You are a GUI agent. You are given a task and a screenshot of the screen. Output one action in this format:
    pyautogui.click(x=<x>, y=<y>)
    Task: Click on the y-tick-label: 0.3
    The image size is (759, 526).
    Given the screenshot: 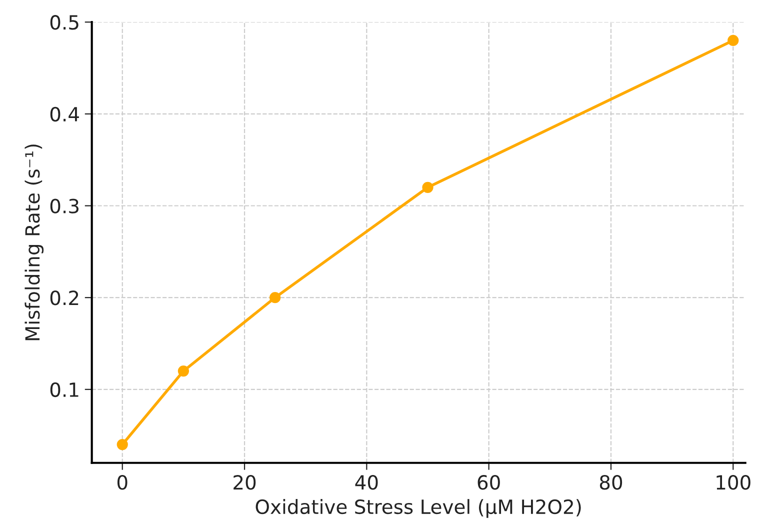 What is the action you would take?
    pyautogui.click(x=64, y=206)
    